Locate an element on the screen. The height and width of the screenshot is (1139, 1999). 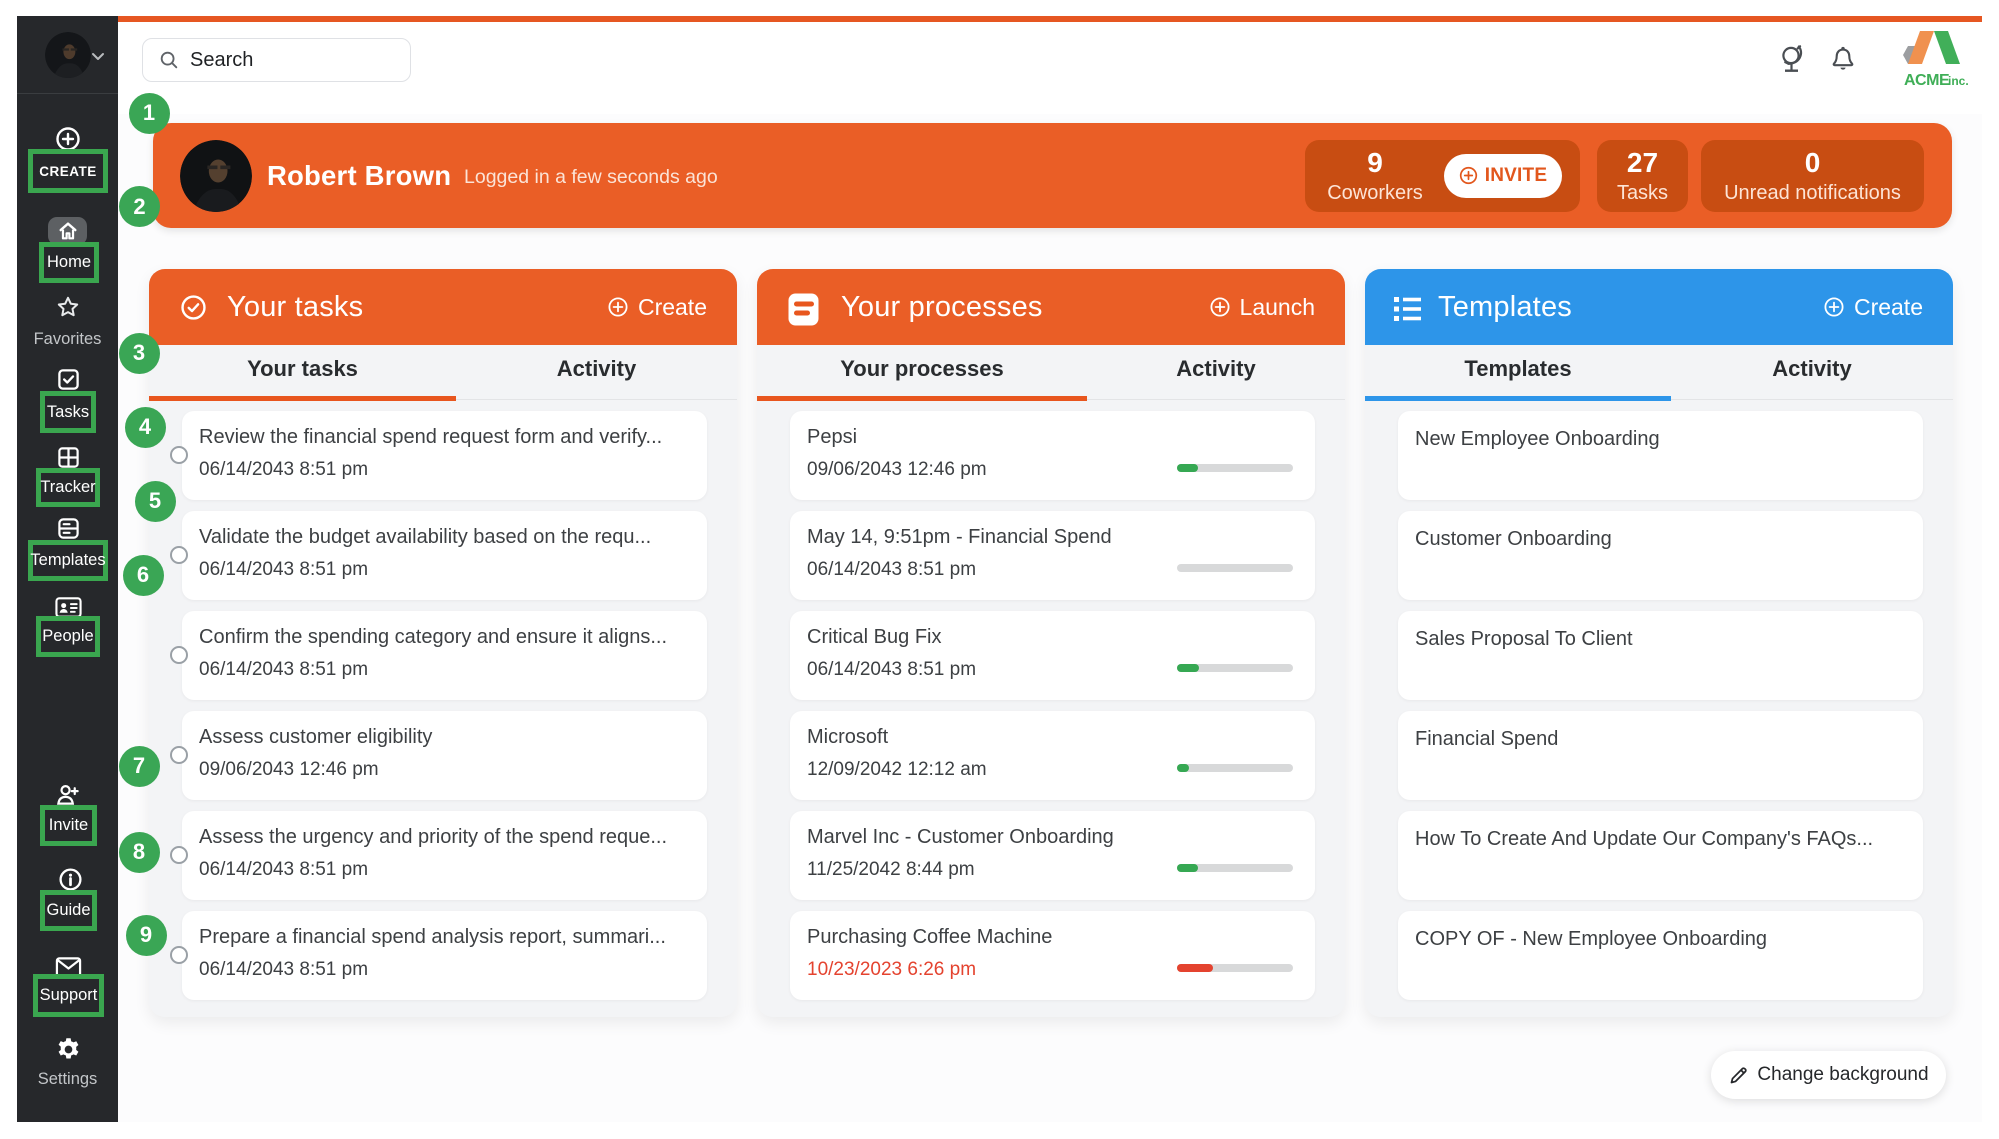
svg-text: inc. is located at coordinates (1958, 81).